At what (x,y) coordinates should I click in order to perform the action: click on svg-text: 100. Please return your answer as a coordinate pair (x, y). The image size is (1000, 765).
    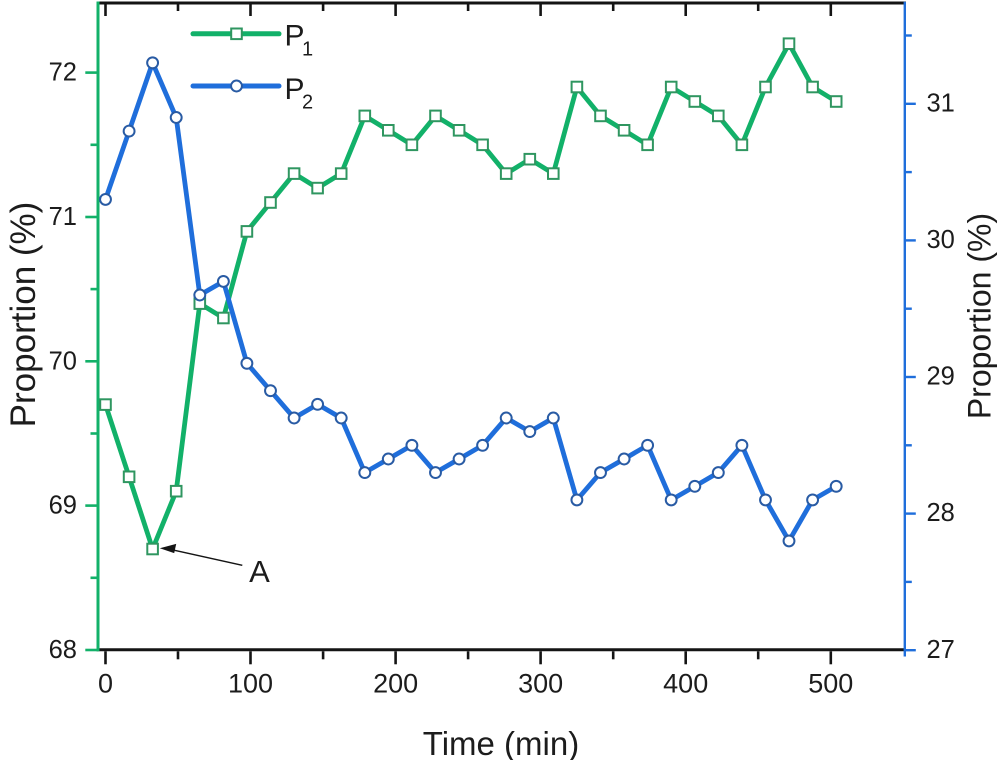
    Looking at the image, I should click on (250, 684).